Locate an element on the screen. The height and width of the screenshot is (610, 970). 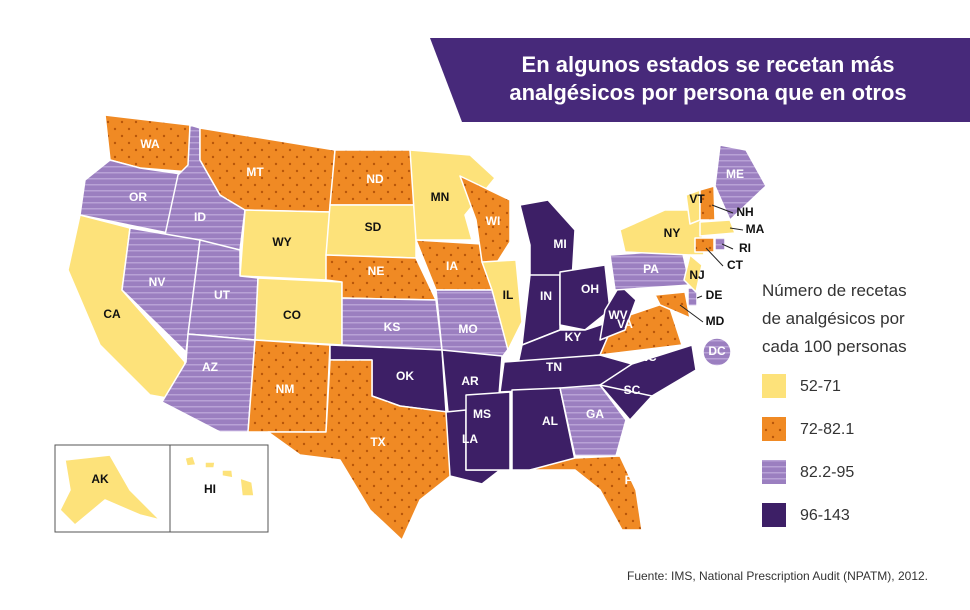
legend-title-line: Número de recetas is located at coordinates (834, 290).